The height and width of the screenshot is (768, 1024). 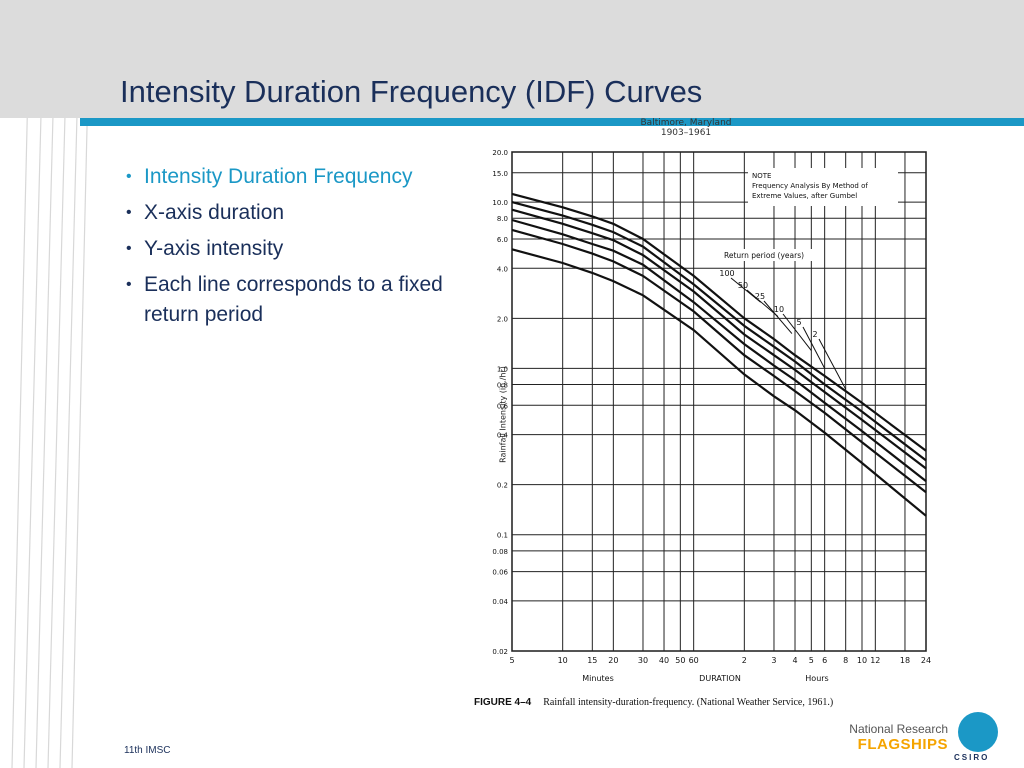 What do you see at coordinates (779, 309) in the screenshot?
I see `legend-label-10: 10` at bounding box center [779, 309].